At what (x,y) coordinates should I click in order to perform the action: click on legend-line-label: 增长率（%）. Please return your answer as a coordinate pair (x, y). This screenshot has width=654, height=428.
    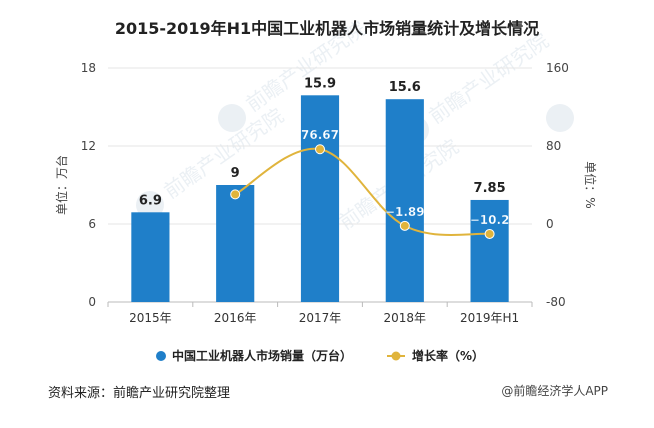
    Looking at the image, I should click on (448, 355).